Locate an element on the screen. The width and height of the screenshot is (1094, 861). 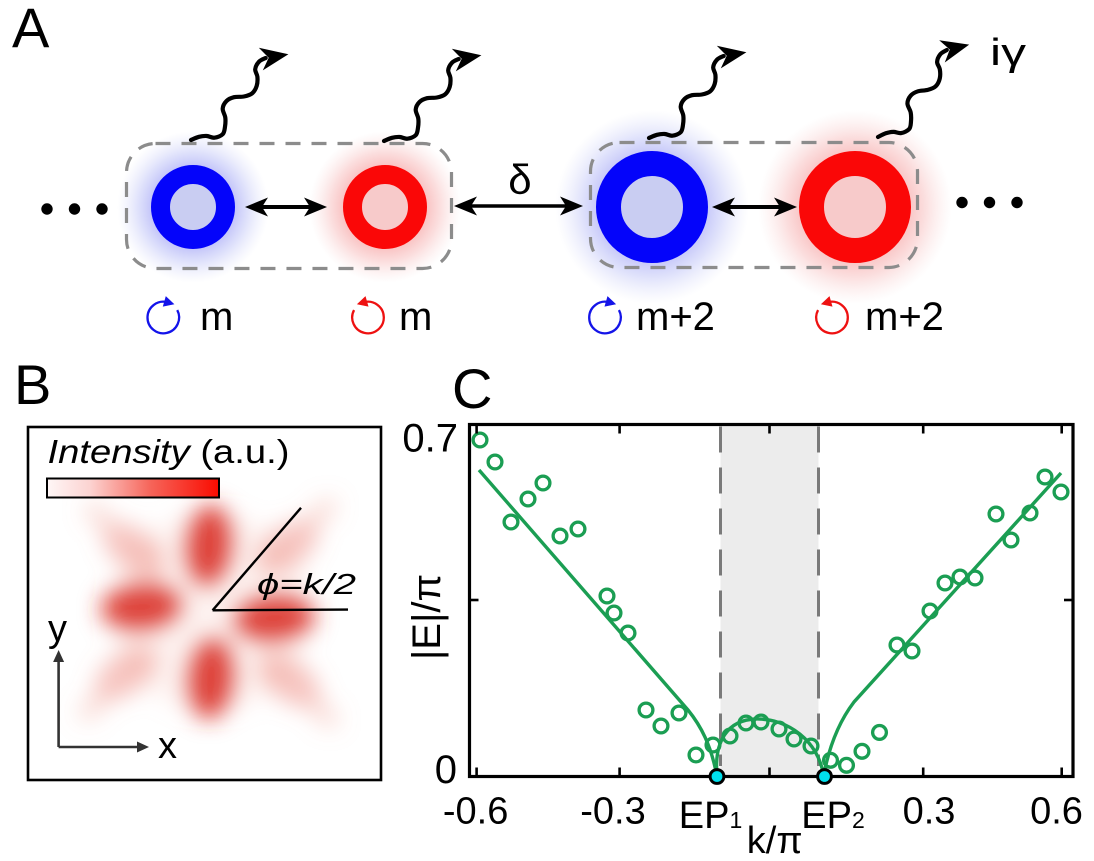
svg-text: ϕ=k/2 is located at coordinates (306, 585).